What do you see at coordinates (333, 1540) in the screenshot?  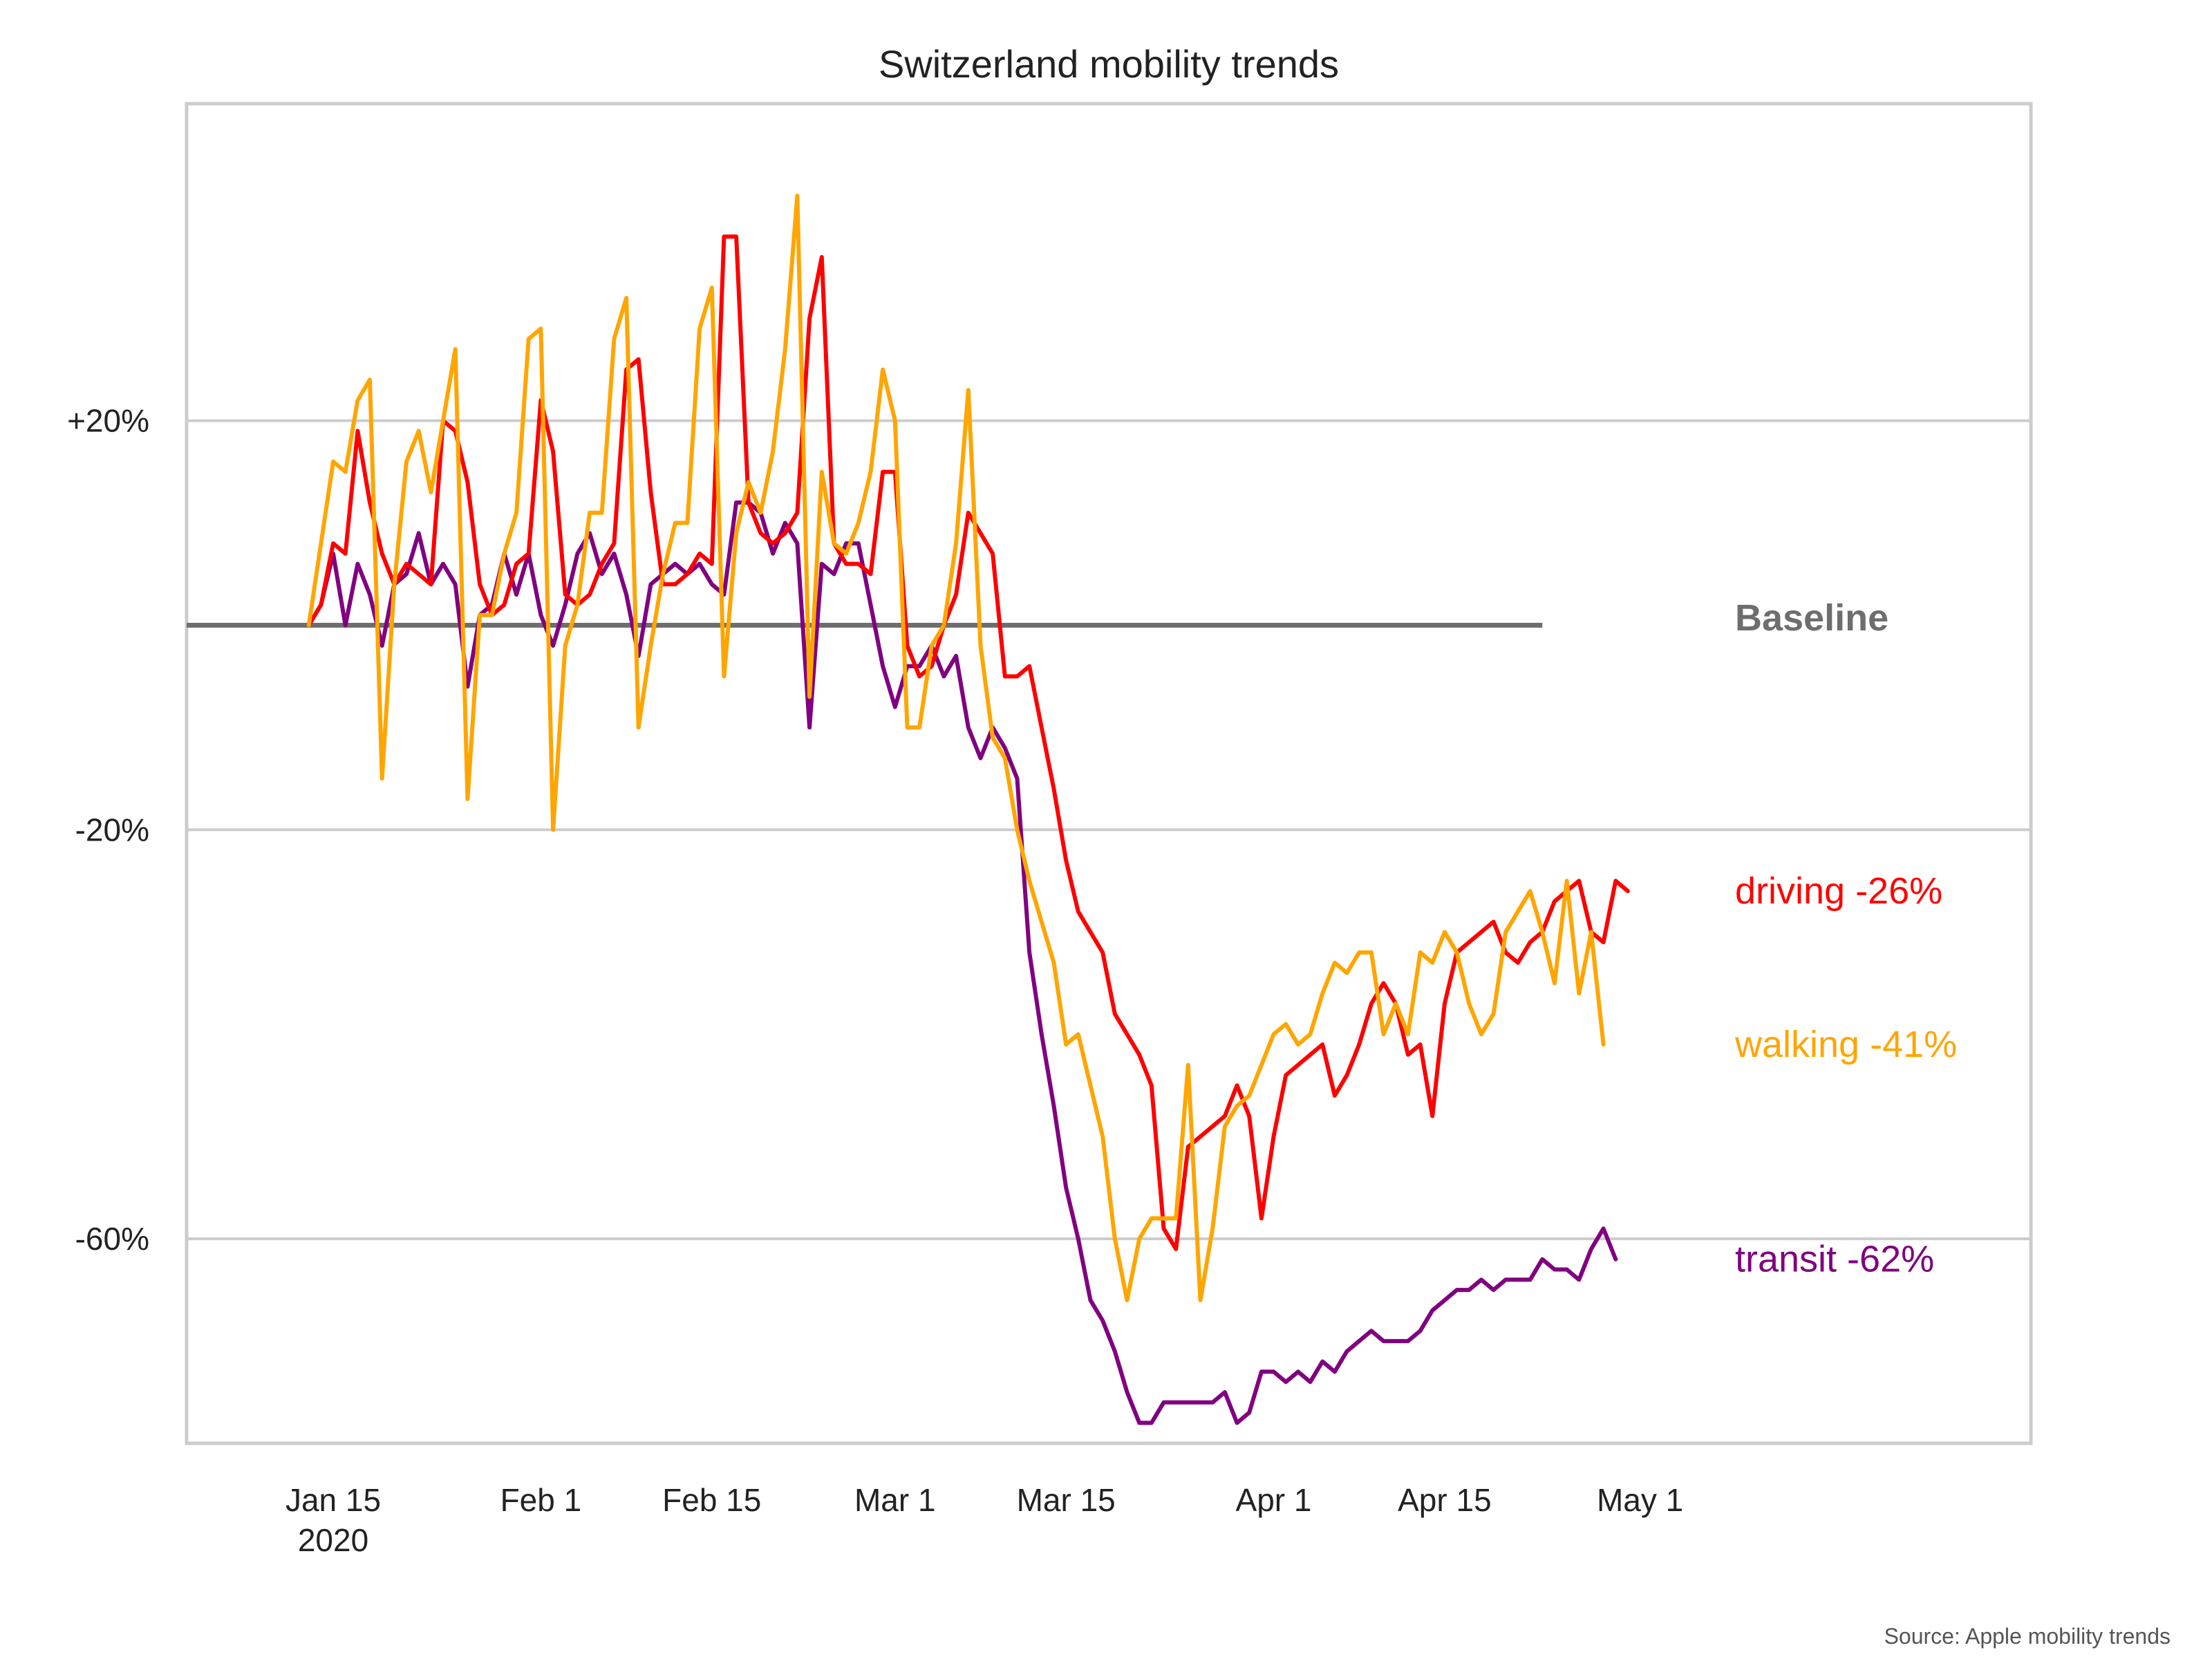 I see `x-tick-sublabel: 2020` at bounding box center [333, 1540].